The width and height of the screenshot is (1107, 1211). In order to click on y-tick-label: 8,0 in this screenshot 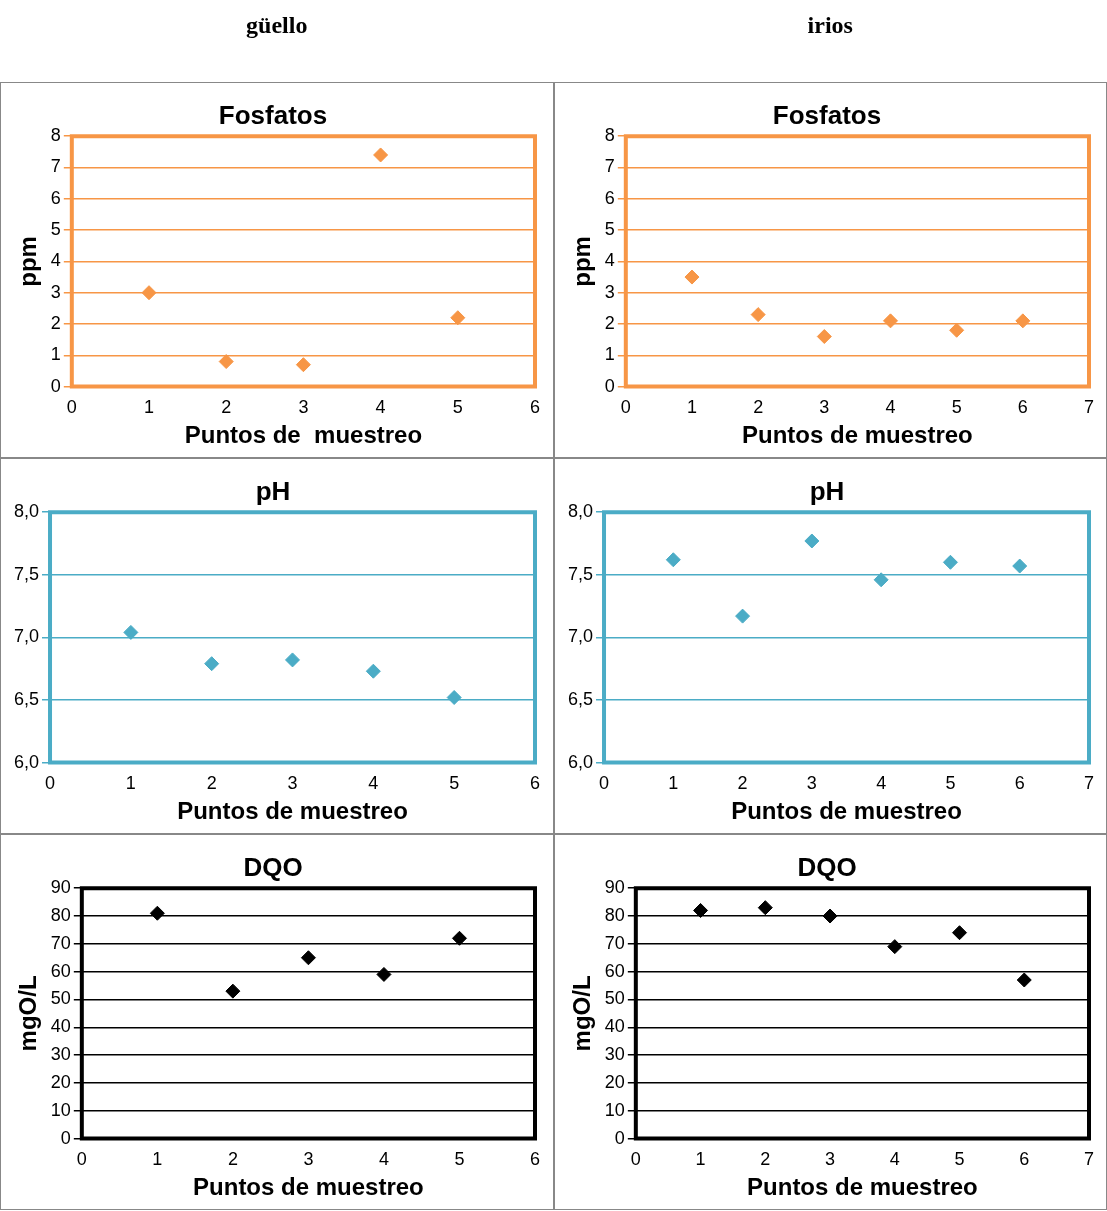, I will do `click(26, 511)`.